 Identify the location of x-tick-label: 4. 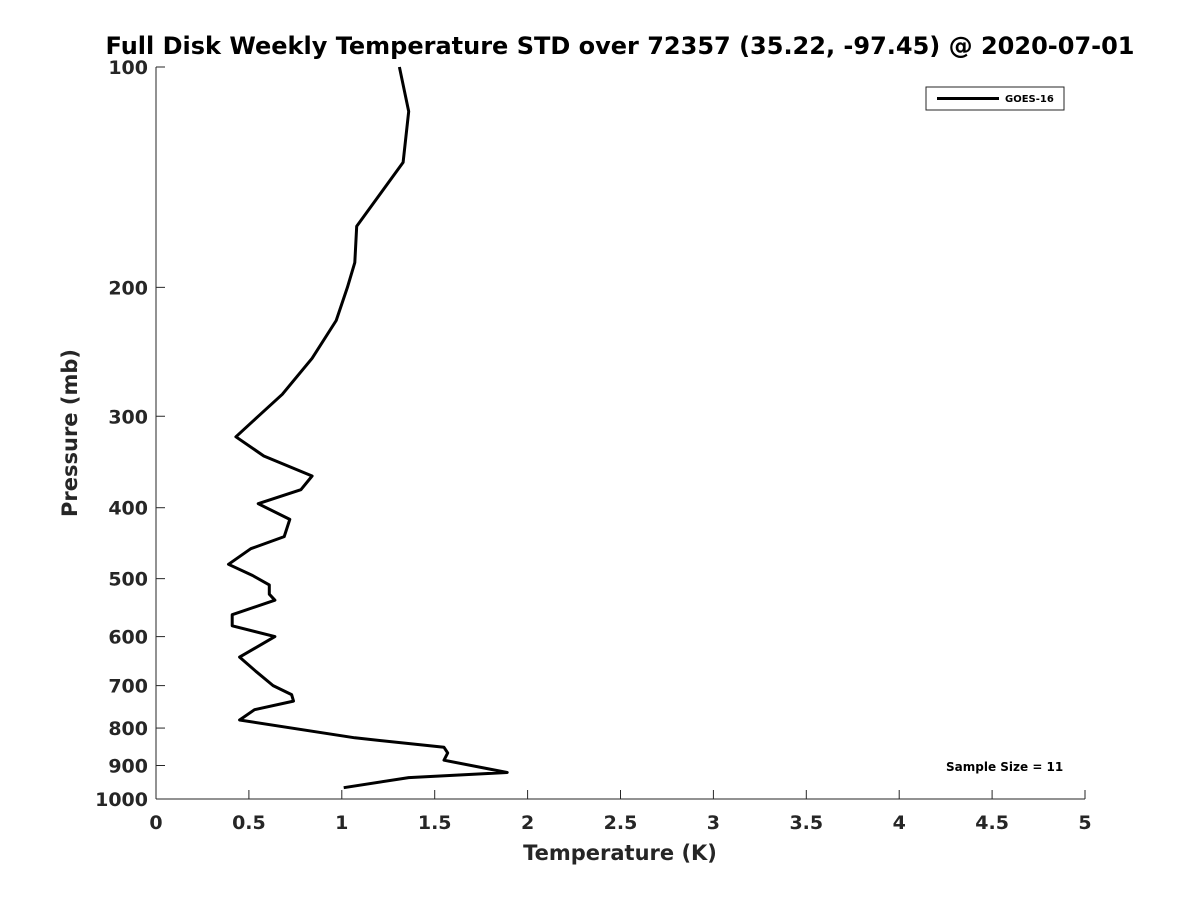
(899, 823).